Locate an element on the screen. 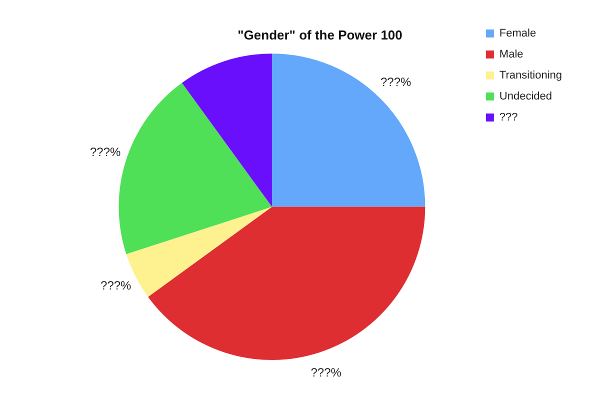  legend-label: Undecided is located at coordinates (525, 96).